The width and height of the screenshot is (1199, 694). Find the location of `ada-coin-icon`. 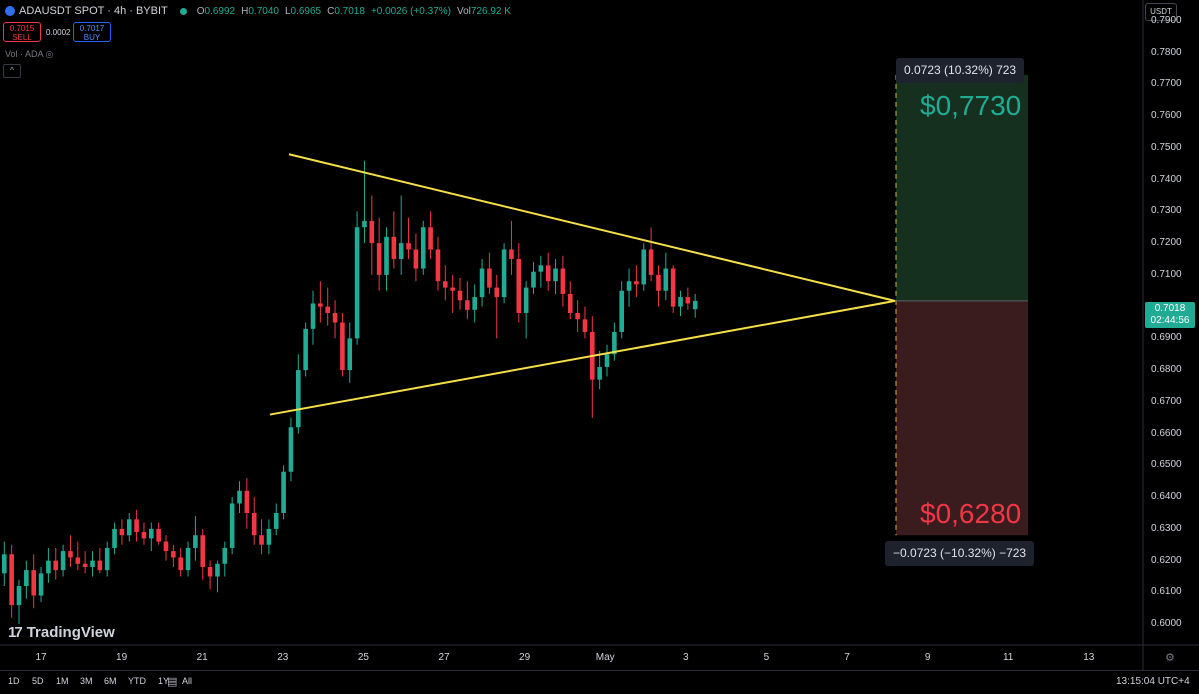

ada-coin-icon is located at coordinates (10, 11).